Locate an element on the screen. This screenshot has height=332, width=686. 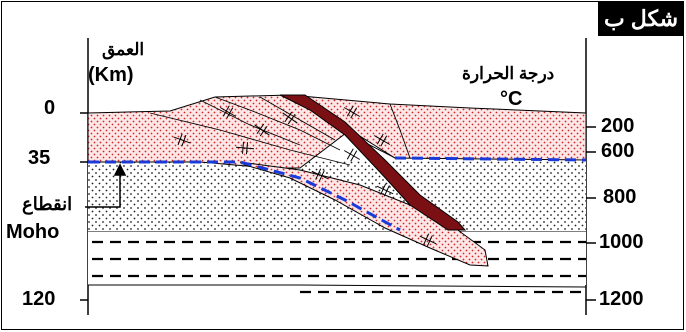
figure-badge: شكل ب is located at coordinates (641, 19).